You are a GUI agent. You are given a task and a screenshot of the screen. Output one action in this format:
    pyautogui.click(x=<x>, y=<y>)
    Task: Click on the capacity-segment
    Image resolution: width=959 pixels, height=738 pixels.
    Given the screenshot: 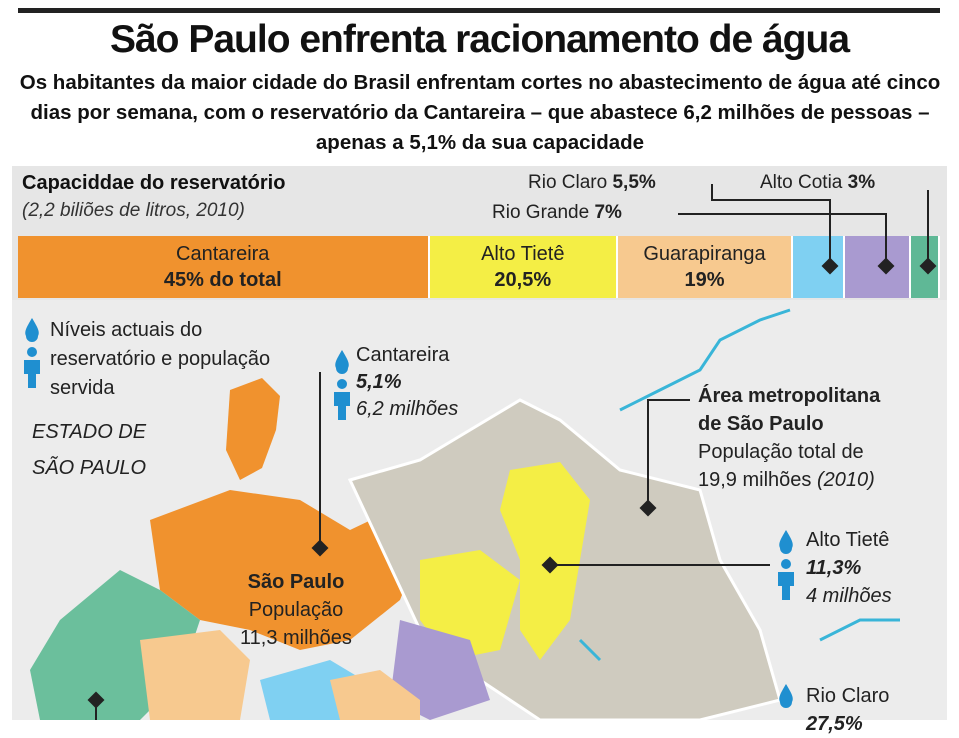 What is the action you would take?
    pyautogui.click(x=878, y=267)
    